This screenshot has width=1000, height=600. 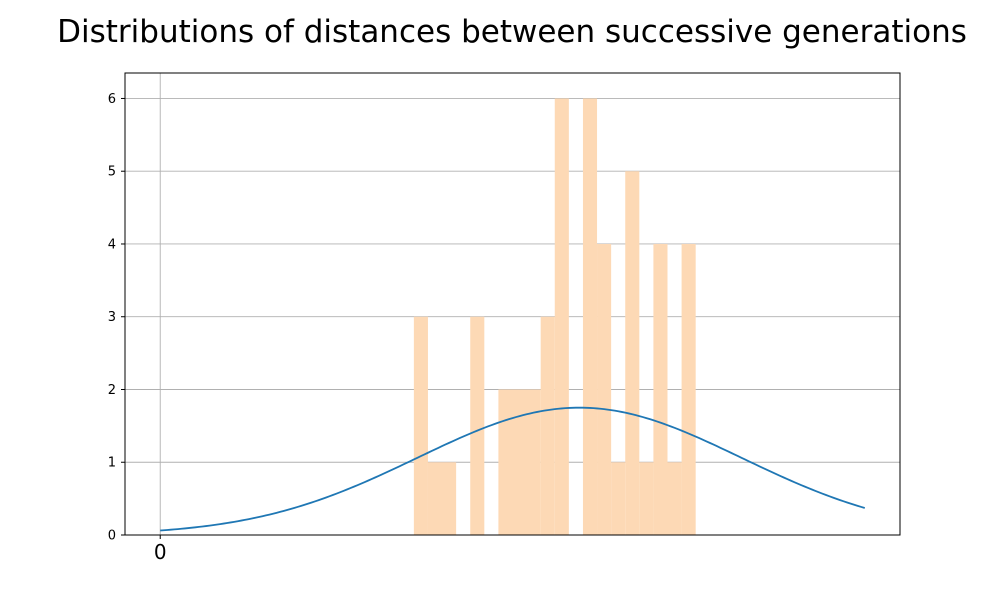 I want to click on y-tick-label: 5, so click(x=112, y=172).